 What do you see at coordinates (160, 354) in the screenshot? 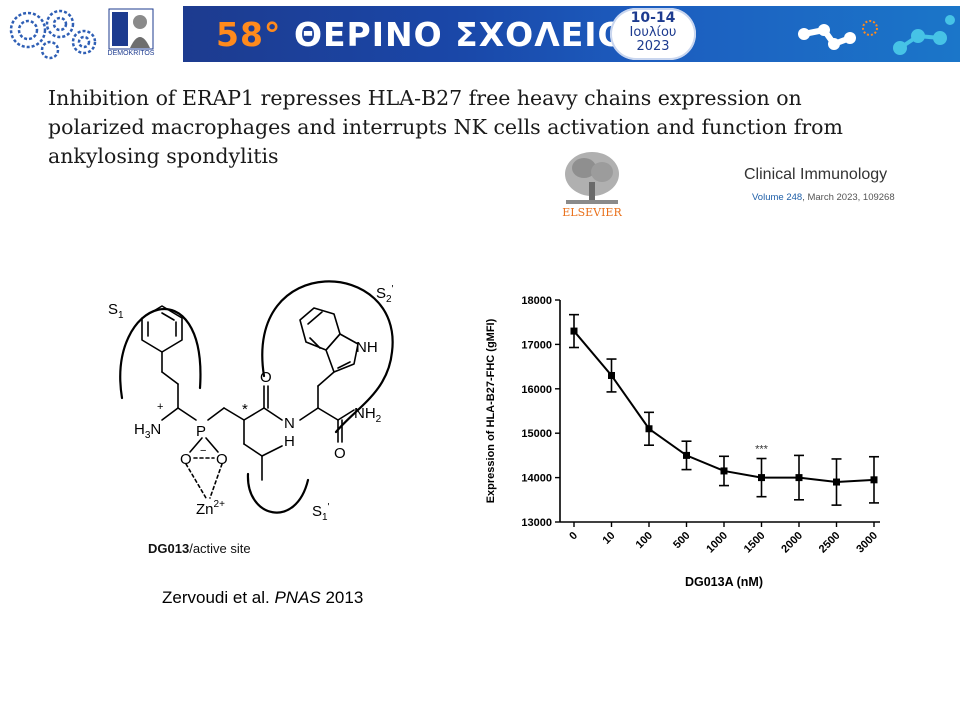
I see `s1-pocket-arc` at bounding box center [160, 354].